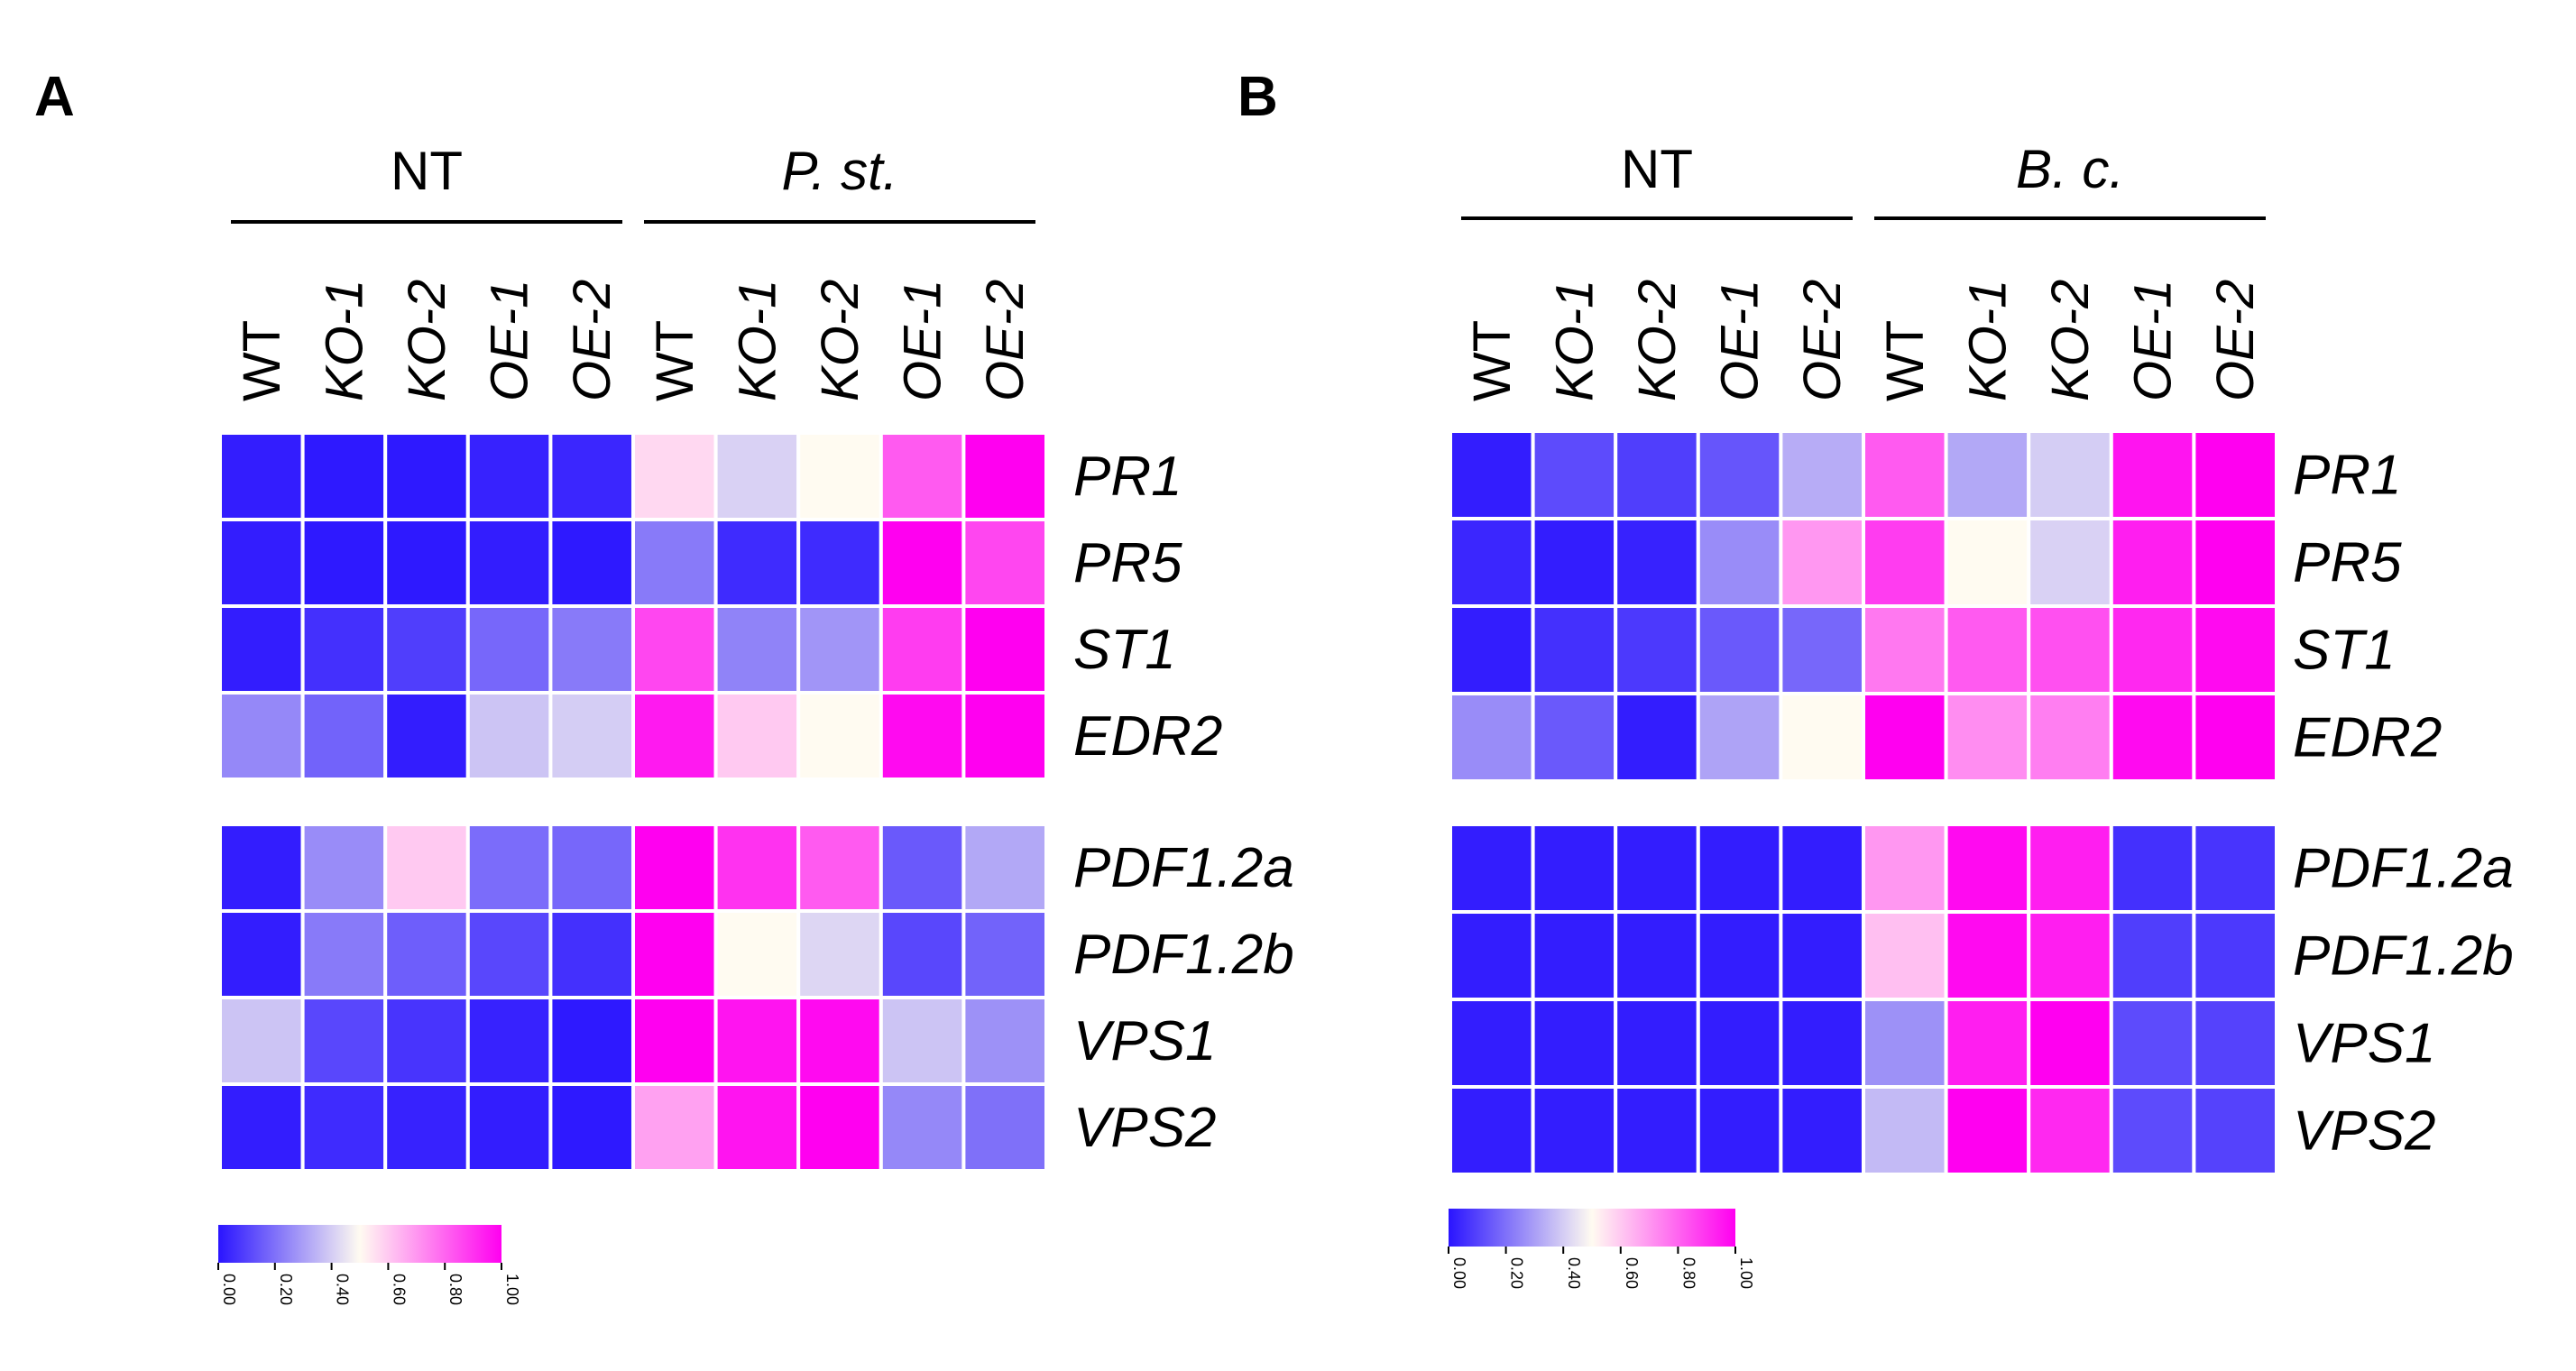 This screenshot has height=1371, width=2576. Describe the element at coordinates (840, 171) in the screenshot. I see `group-label: P. st.` at that location.